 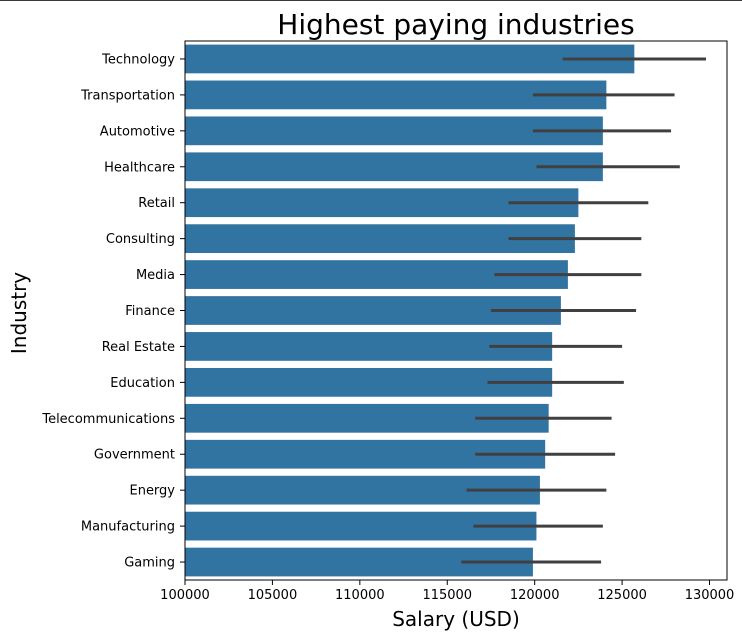 I want to click on x-tick-label: 100000, so click(x=185, y=595).